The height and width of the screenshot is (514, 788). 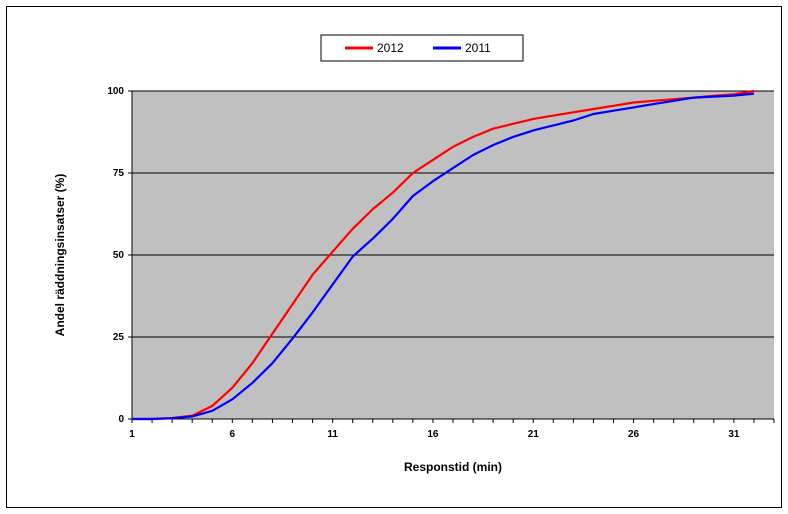 What do you see at coordinates (734, 434) in the screenshot?
I see `x-tick-label: 31` at bounding box center [734, 434].